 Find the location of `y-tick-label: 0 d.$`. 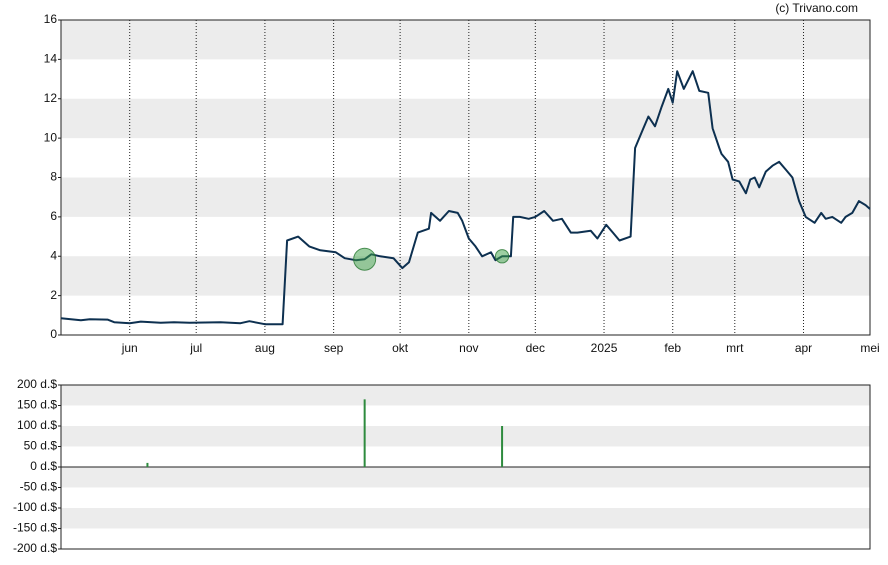

y-tick-label: 0 d.$ is located at coordinates (43, 466).